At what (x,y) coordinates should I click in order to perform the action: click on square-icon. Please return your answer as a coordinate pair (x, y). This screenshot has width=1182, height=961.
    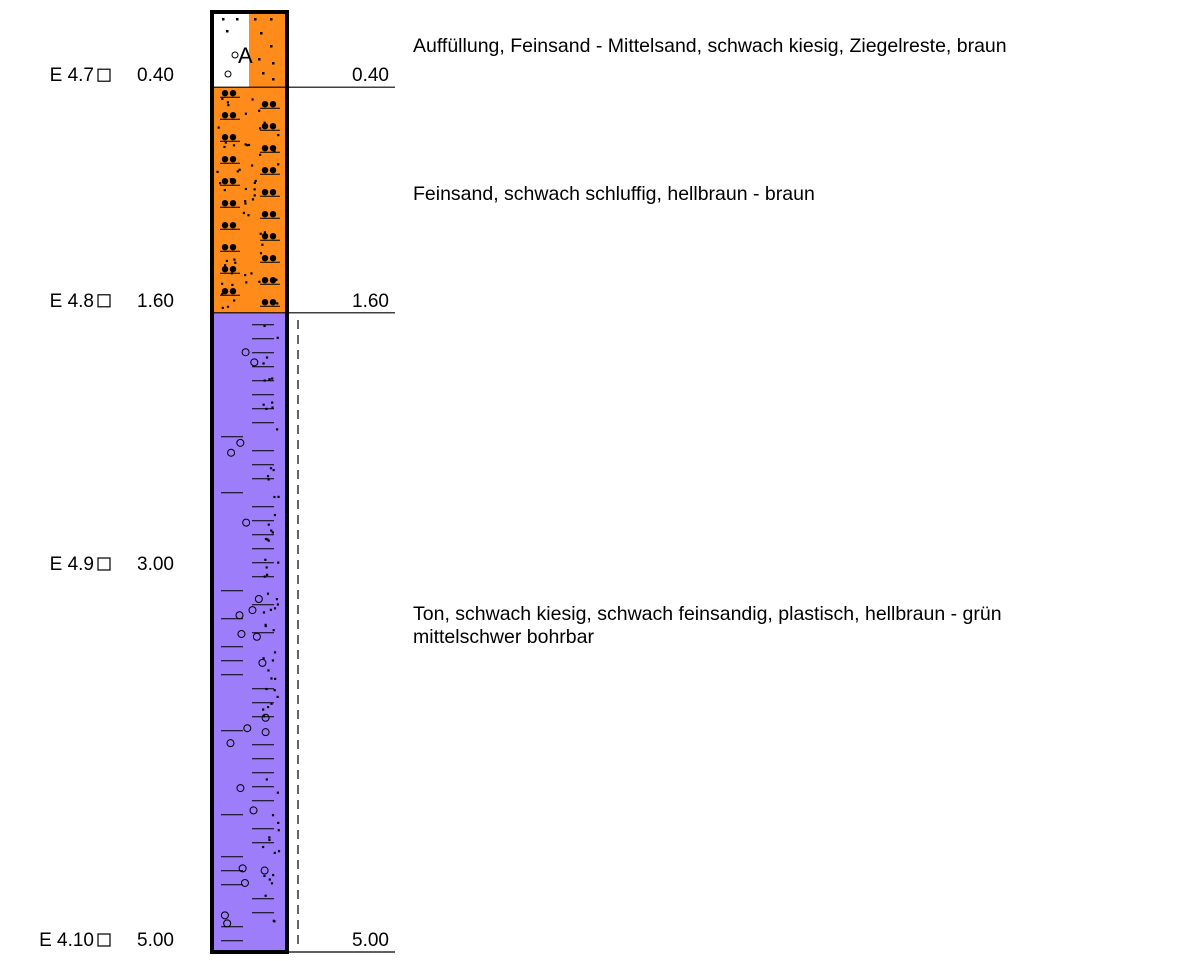
    Looking at the image, I should click on (104, 940).